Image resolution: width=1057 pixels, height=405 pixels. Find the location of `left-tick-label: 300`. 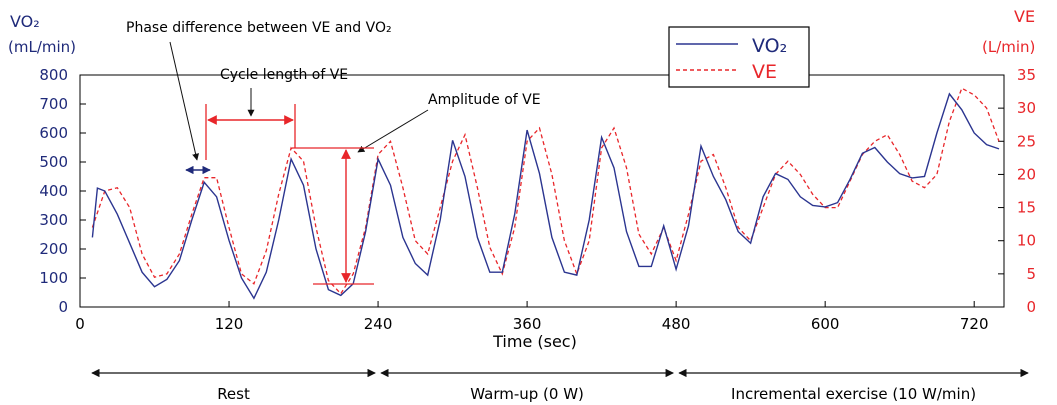

left-tick-label: 300 is located at coordinates (53, 220).